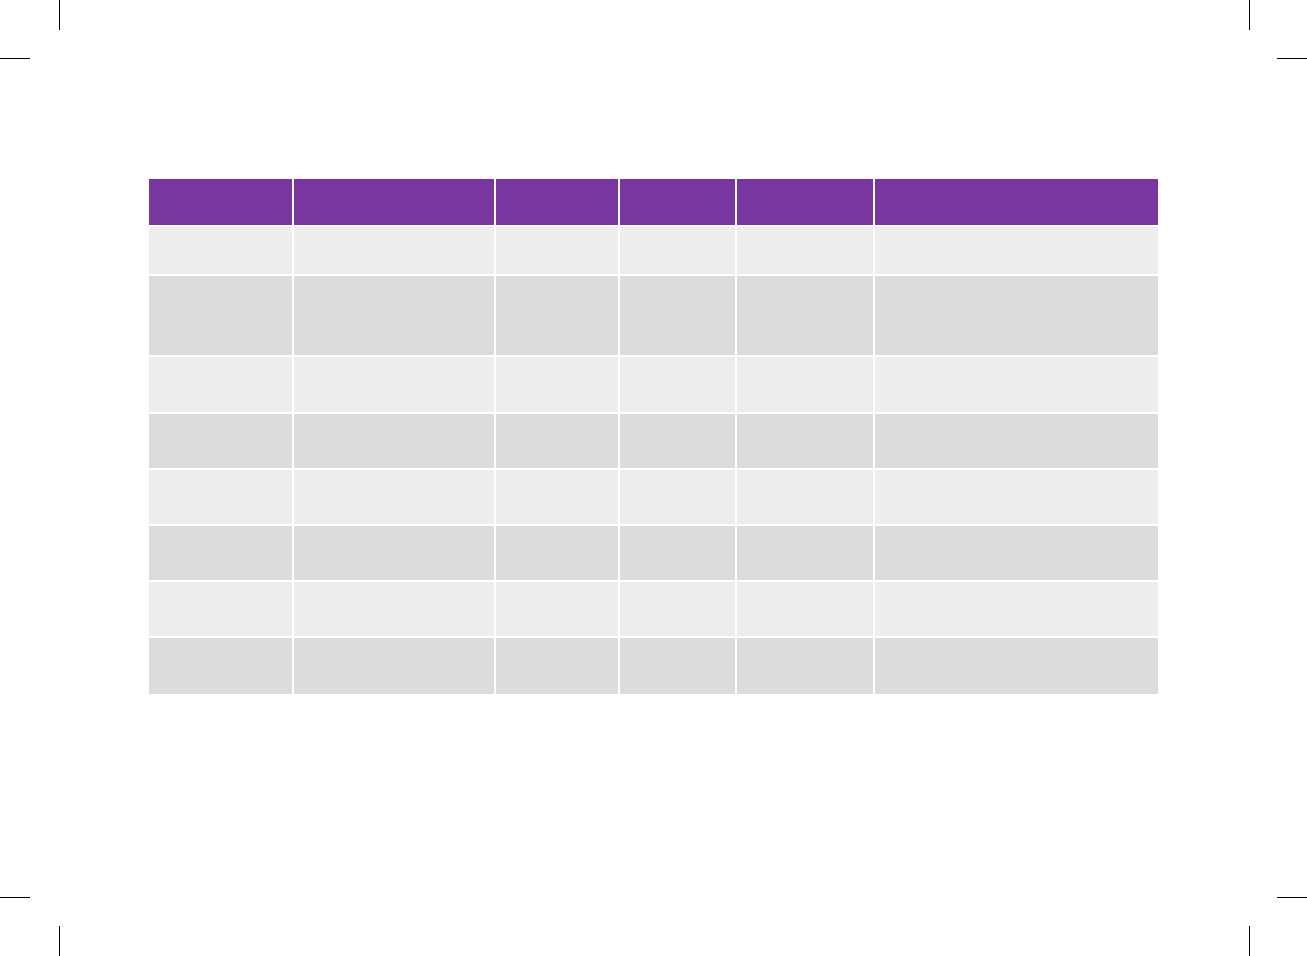  I want to click on header-row, so click(653, 203).